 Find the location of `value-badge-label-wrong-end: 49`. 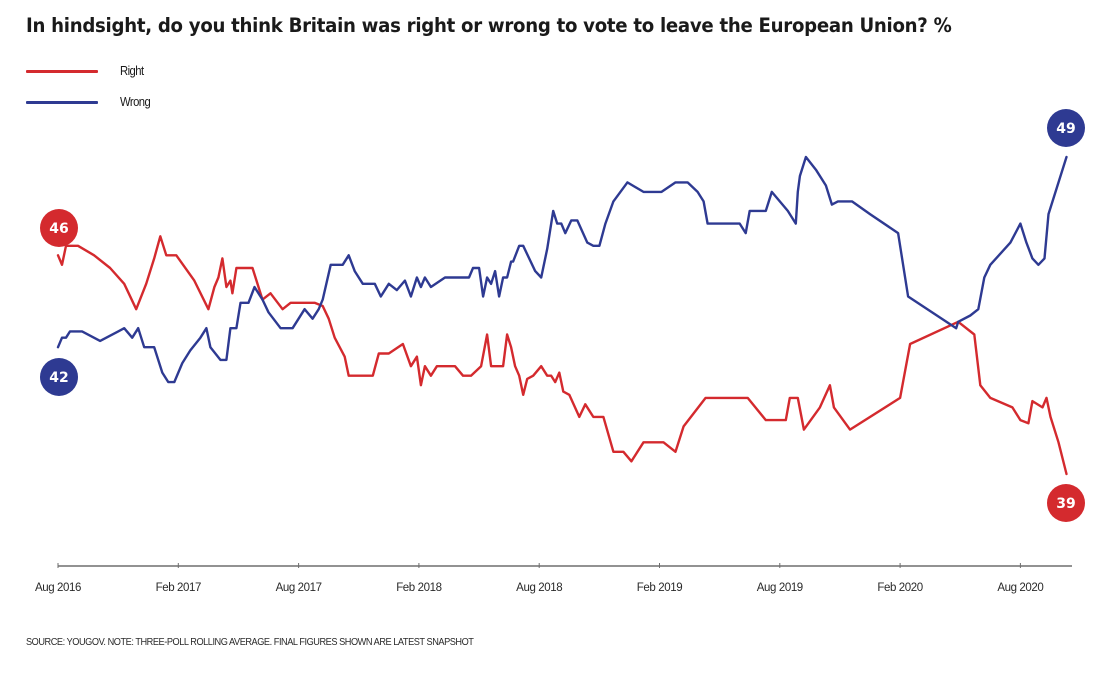

value-badge-label-wrong-end: 49 is located at coordinates (1065, 129).